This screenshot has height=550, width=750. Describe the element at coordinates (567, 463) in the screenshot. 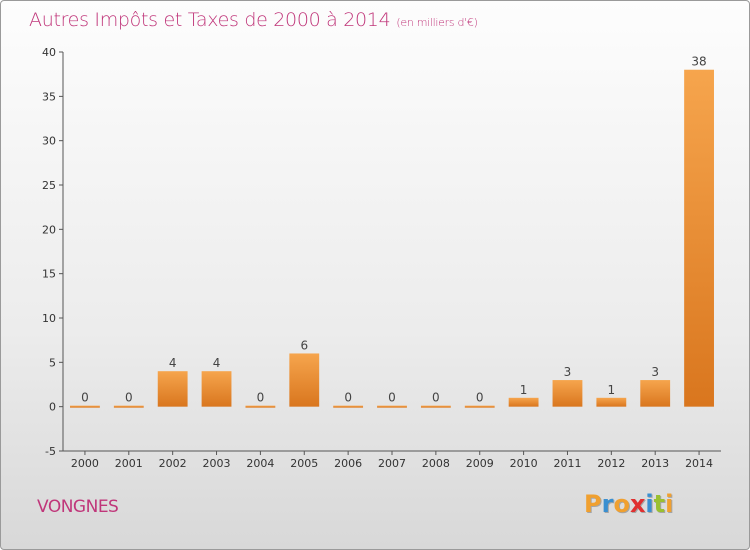

I see `x-tick-label: 2011` at that location.